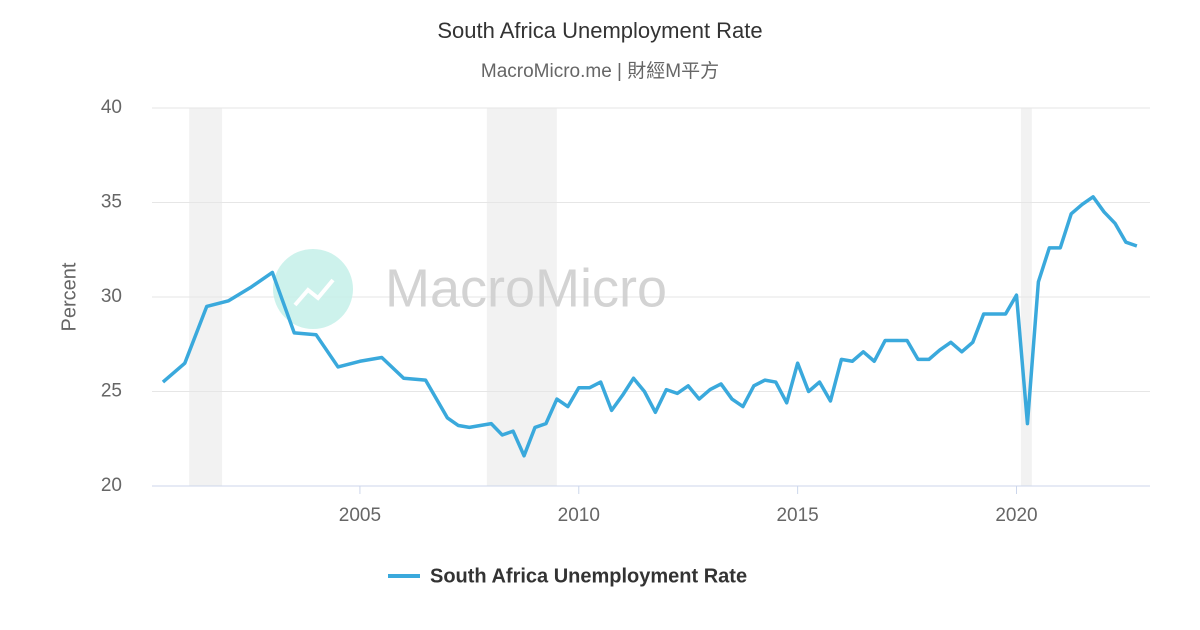  What do you see at coordinates (1016, 515) in the screenshot?
I see `x-tick-label: 2020` at bounding box center [1016, 515].